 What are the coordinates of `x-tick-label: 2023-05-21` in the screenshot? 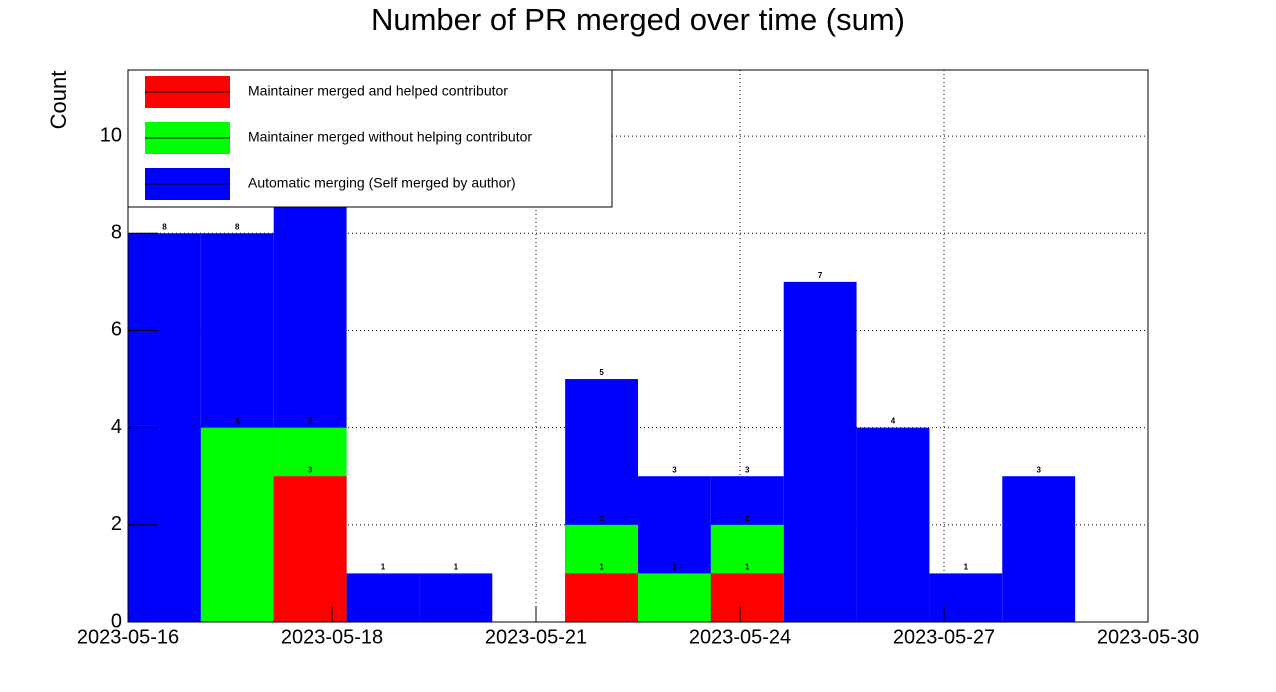 It's located at (536, 637).